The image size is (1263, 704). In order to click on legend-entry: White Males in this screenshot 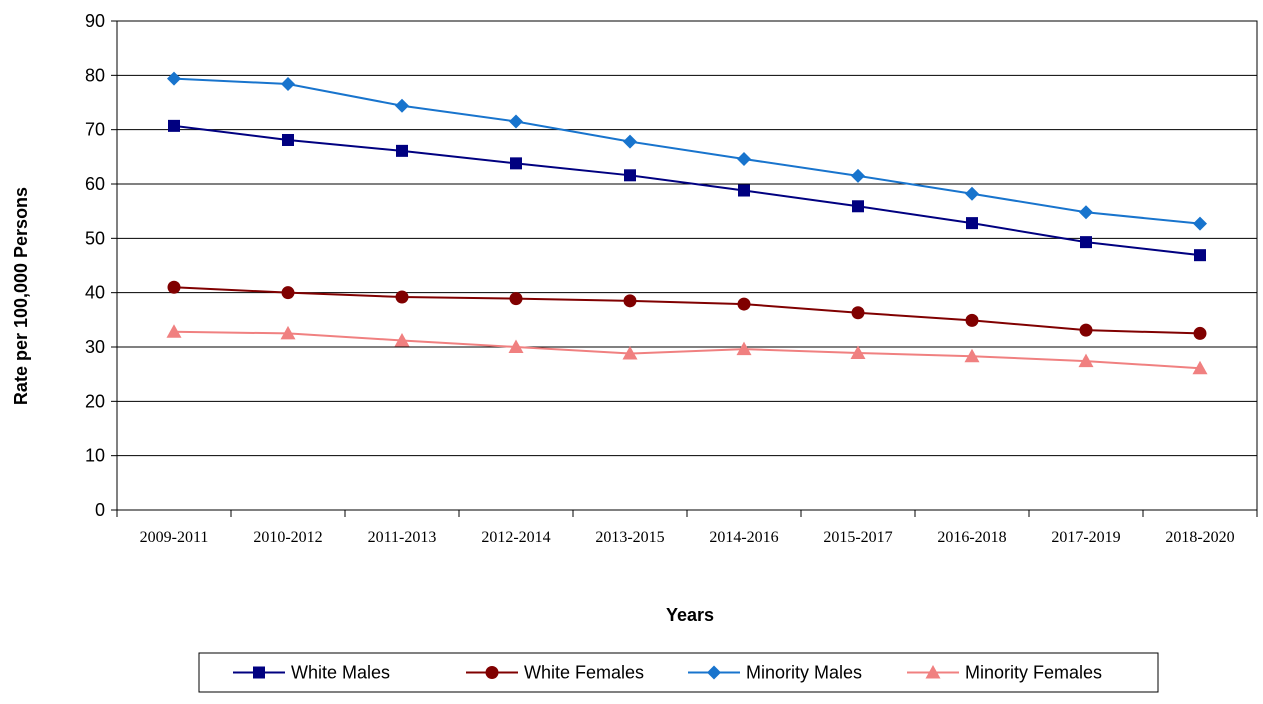, I will do `click(311, 673)`.